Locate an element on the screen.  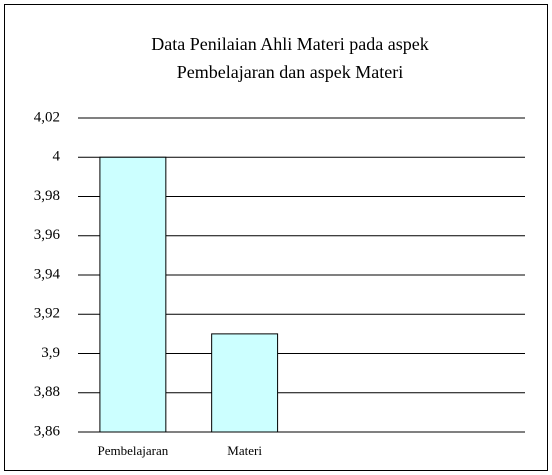
chart-title: Data Penilaian Ahli Materi pada aspek is located at coordinates (289, 44).